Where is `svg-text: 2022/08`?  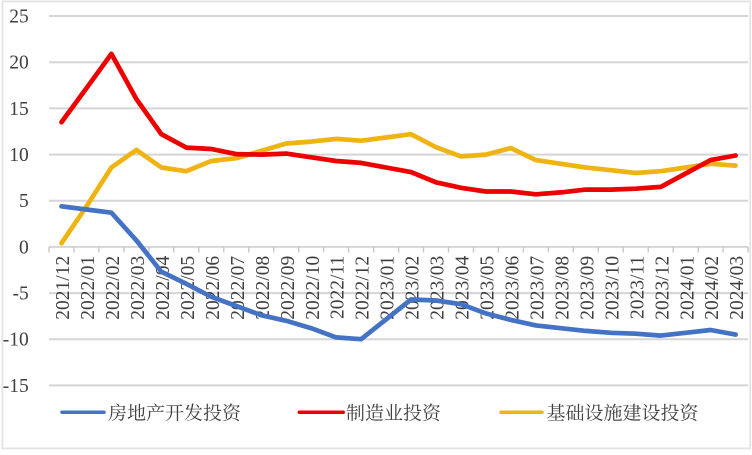
svg-text: 2022/08 is located at coordinates (263, 288).